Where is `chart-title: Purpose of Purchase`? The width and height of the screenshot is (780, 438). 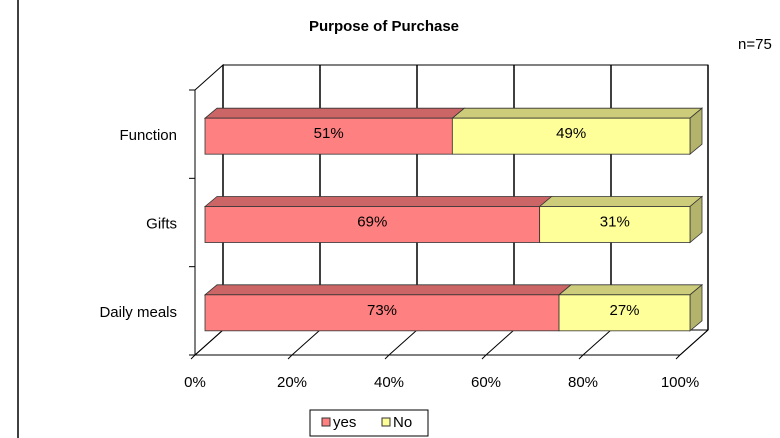 chart-title: Purpose of Purchase is located at coordinates (384, 26).